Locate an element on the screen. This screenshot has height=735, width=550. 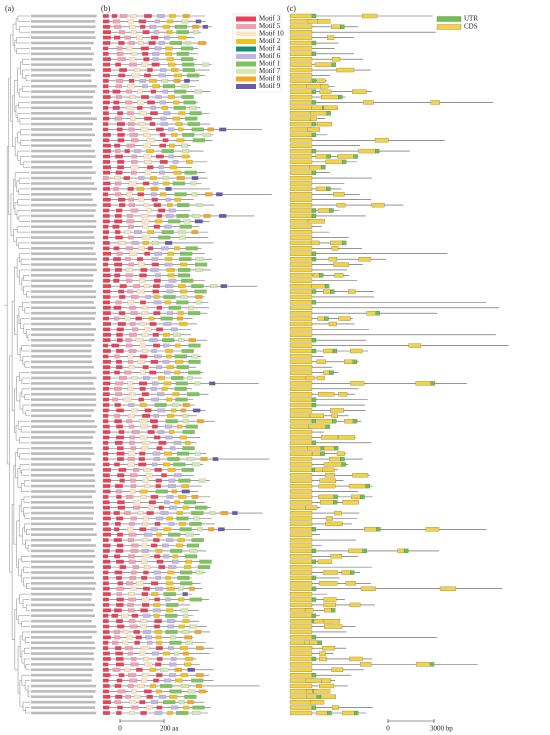
legend-label: Motif 3 is located at coordinates (270, 19).